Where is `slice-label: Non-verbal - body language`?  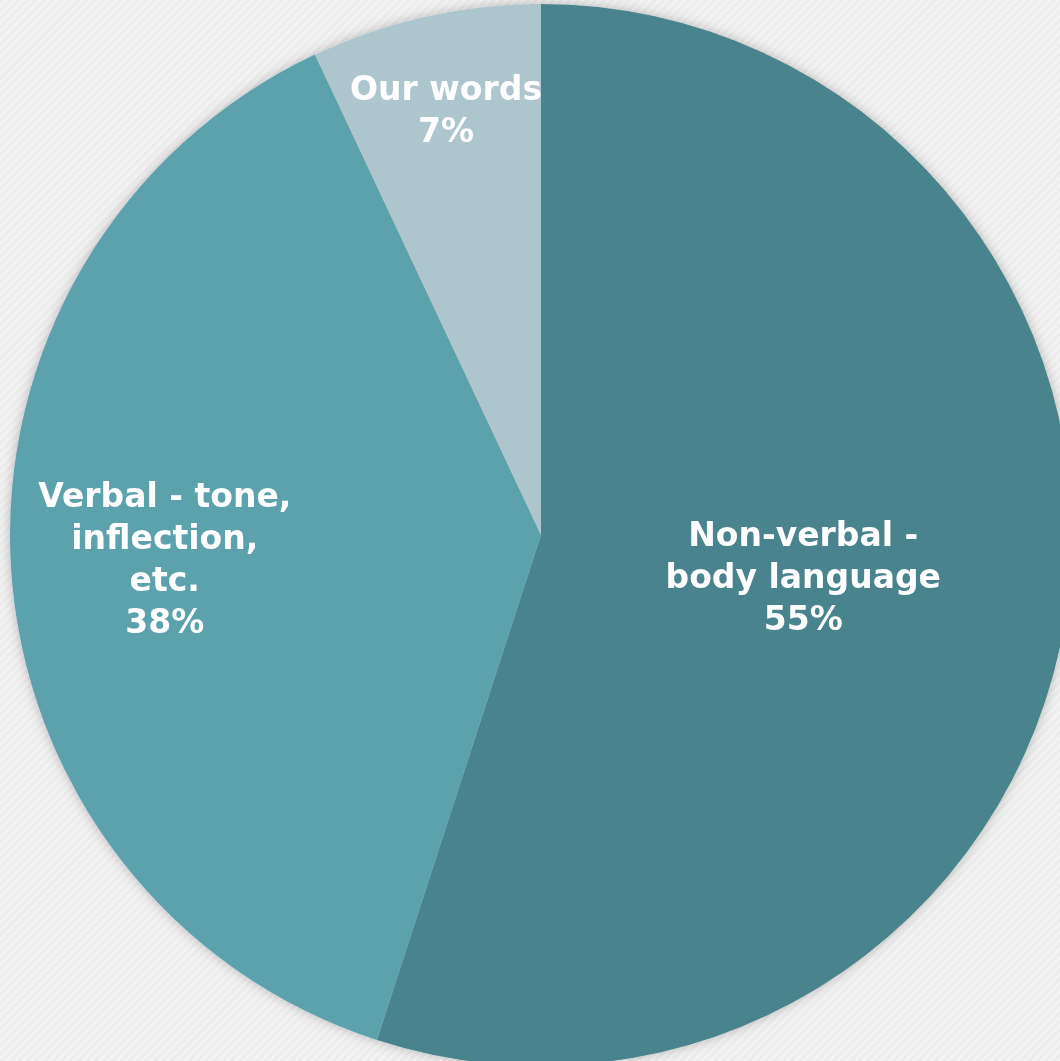 slice-label: Non-verbal - body language is located at coordinates (803, 555).